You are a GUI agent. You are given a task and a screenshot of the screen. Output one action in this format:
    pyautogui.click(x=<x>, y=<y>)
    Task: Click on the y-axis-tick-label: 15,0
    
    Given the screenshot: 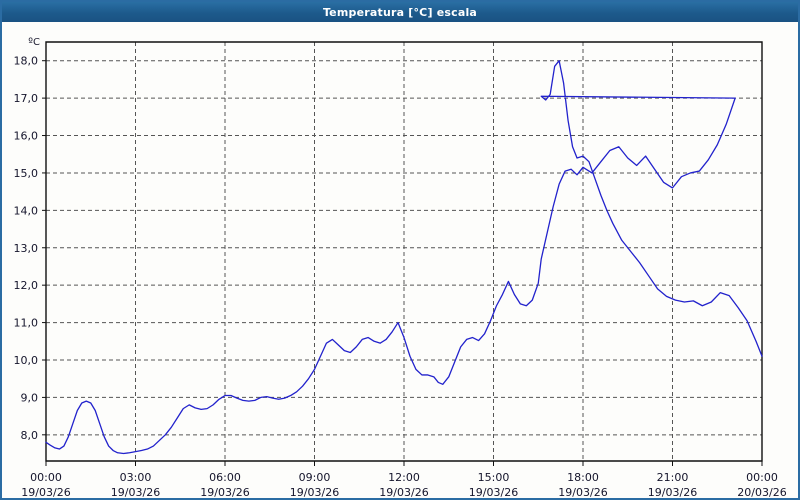 What is the action you would take?
    pyautogui.click(x=26, y=173)
    